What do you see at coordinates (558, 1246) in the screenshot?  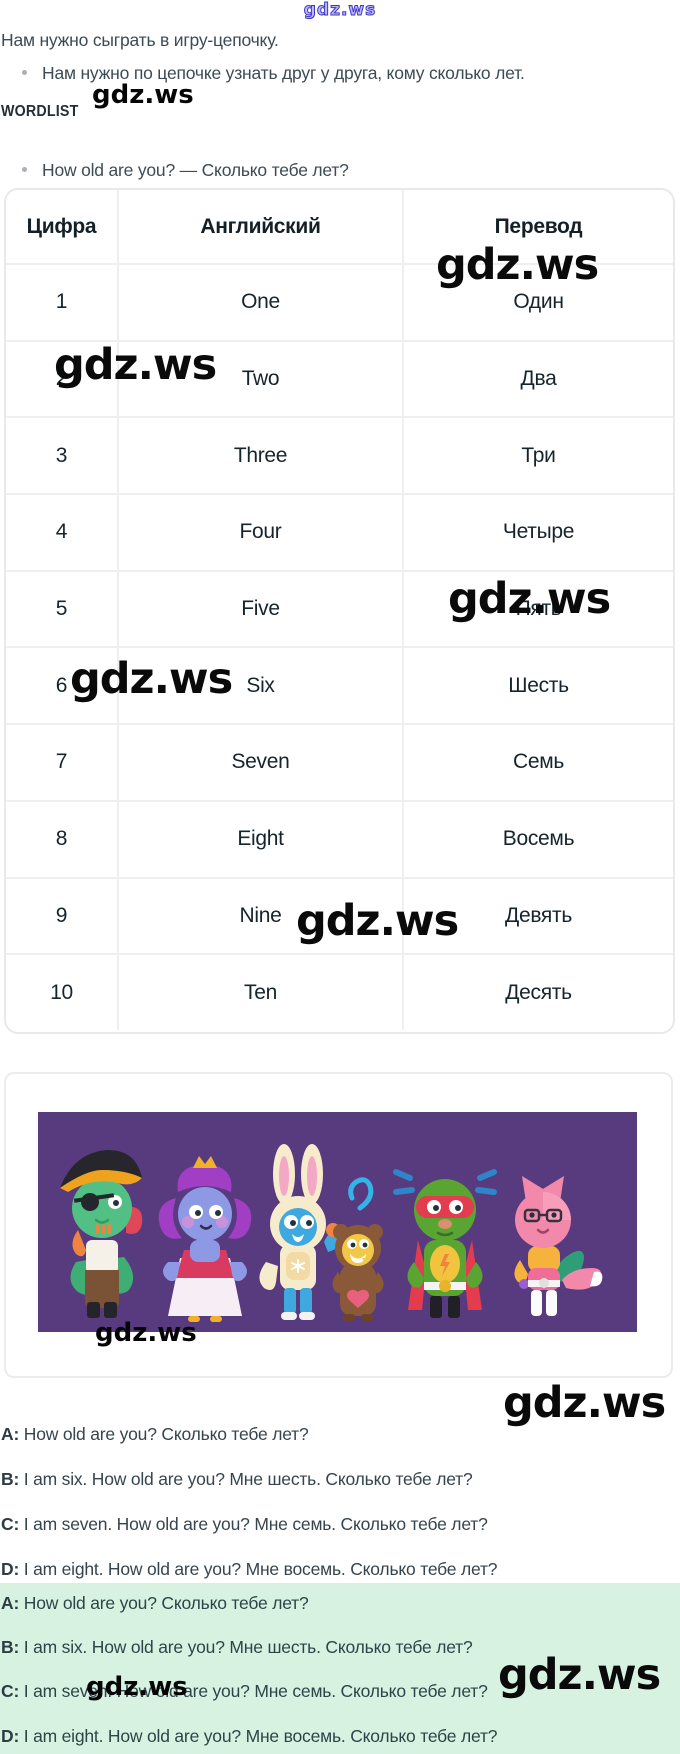 I see `cat-character` at bounding box center [558, 1246].